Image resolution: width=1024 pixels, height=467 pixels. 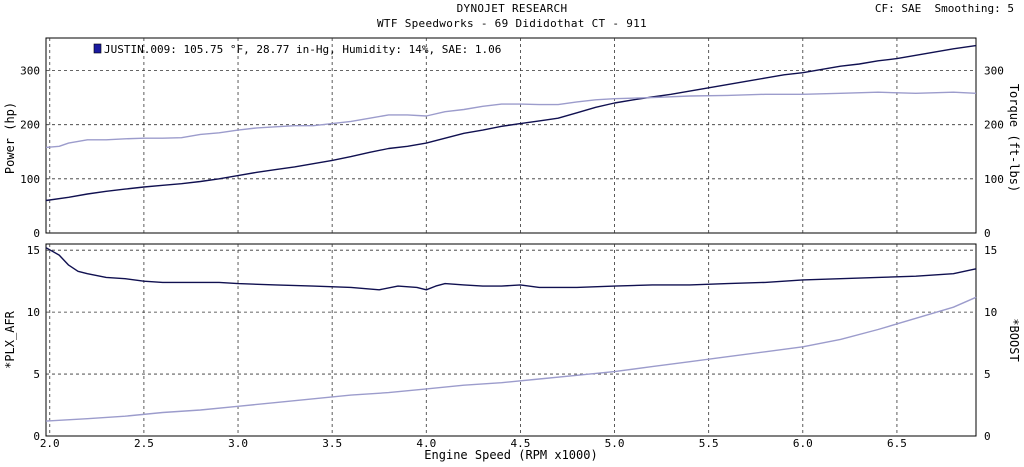 What do you see at coordinates (897, 443) in the screenshot?
I see `x-tick-label: 6.5` at bounding box center [897, 443].